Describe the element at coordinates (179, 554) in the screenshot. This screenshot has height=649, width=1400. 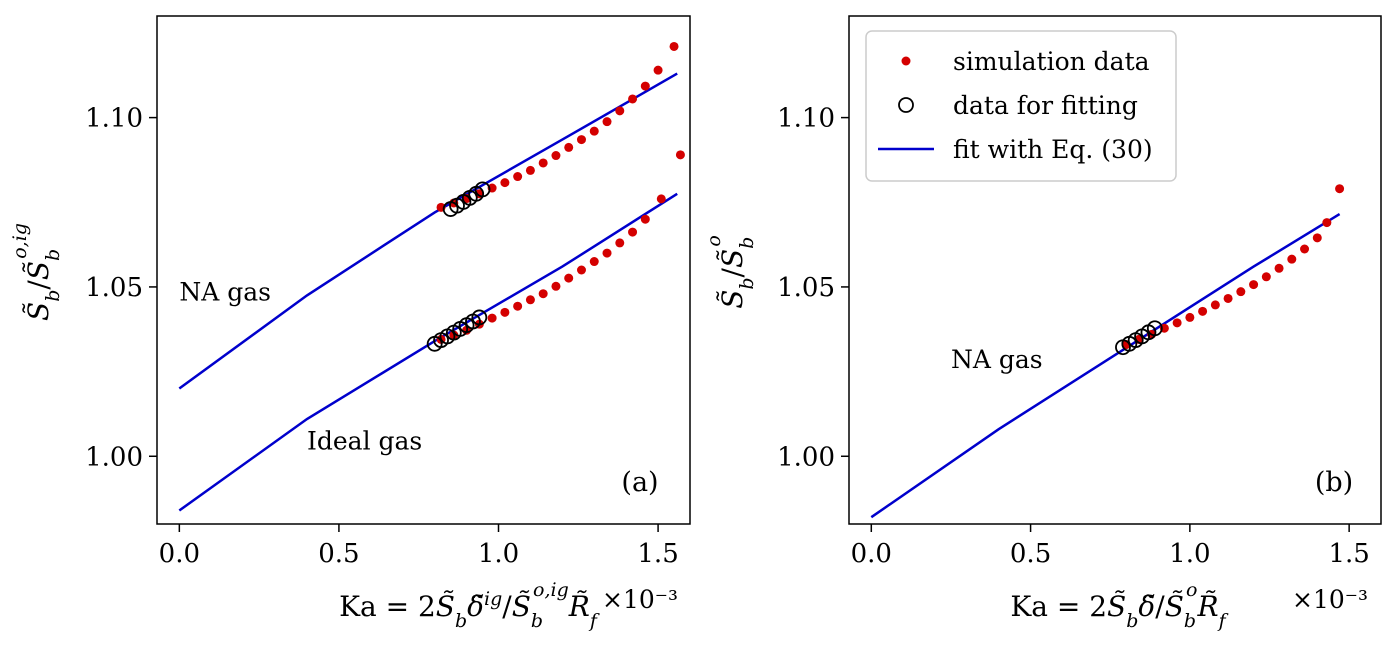
I see `panel-a-xtick-label: 0.0` at that location.